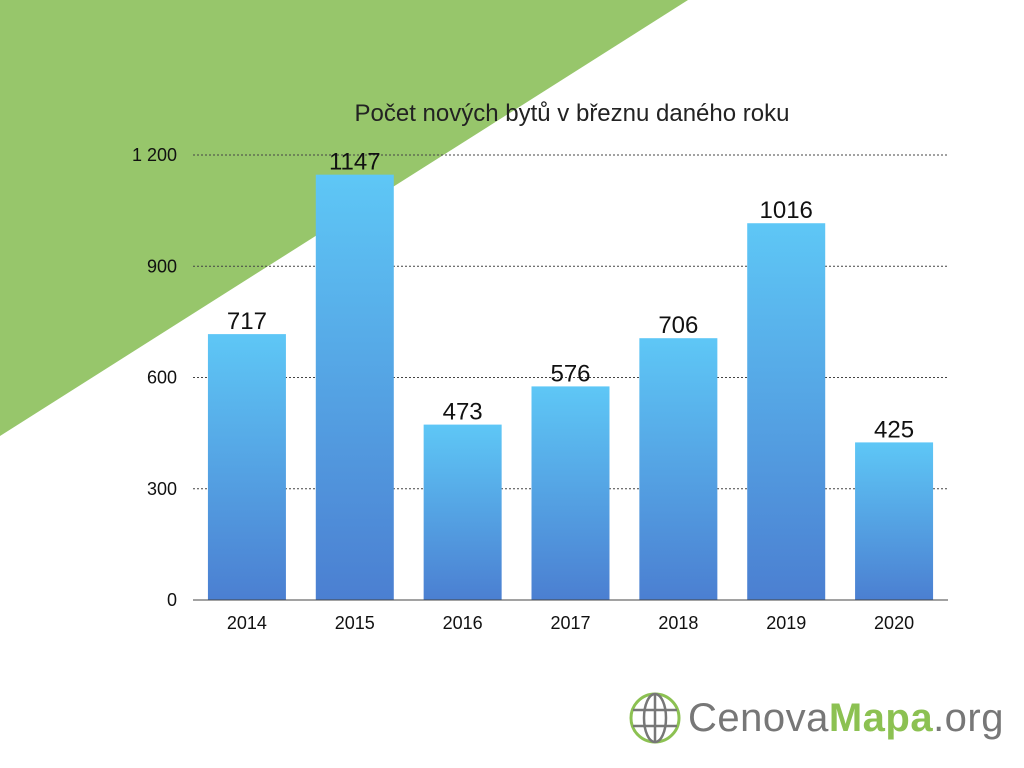  What do you see at coordinates (572, 113) in the screenshot?
I see `chart-title: Počet nových bytů v březnu daného roku` at bounding box center [572, 113].